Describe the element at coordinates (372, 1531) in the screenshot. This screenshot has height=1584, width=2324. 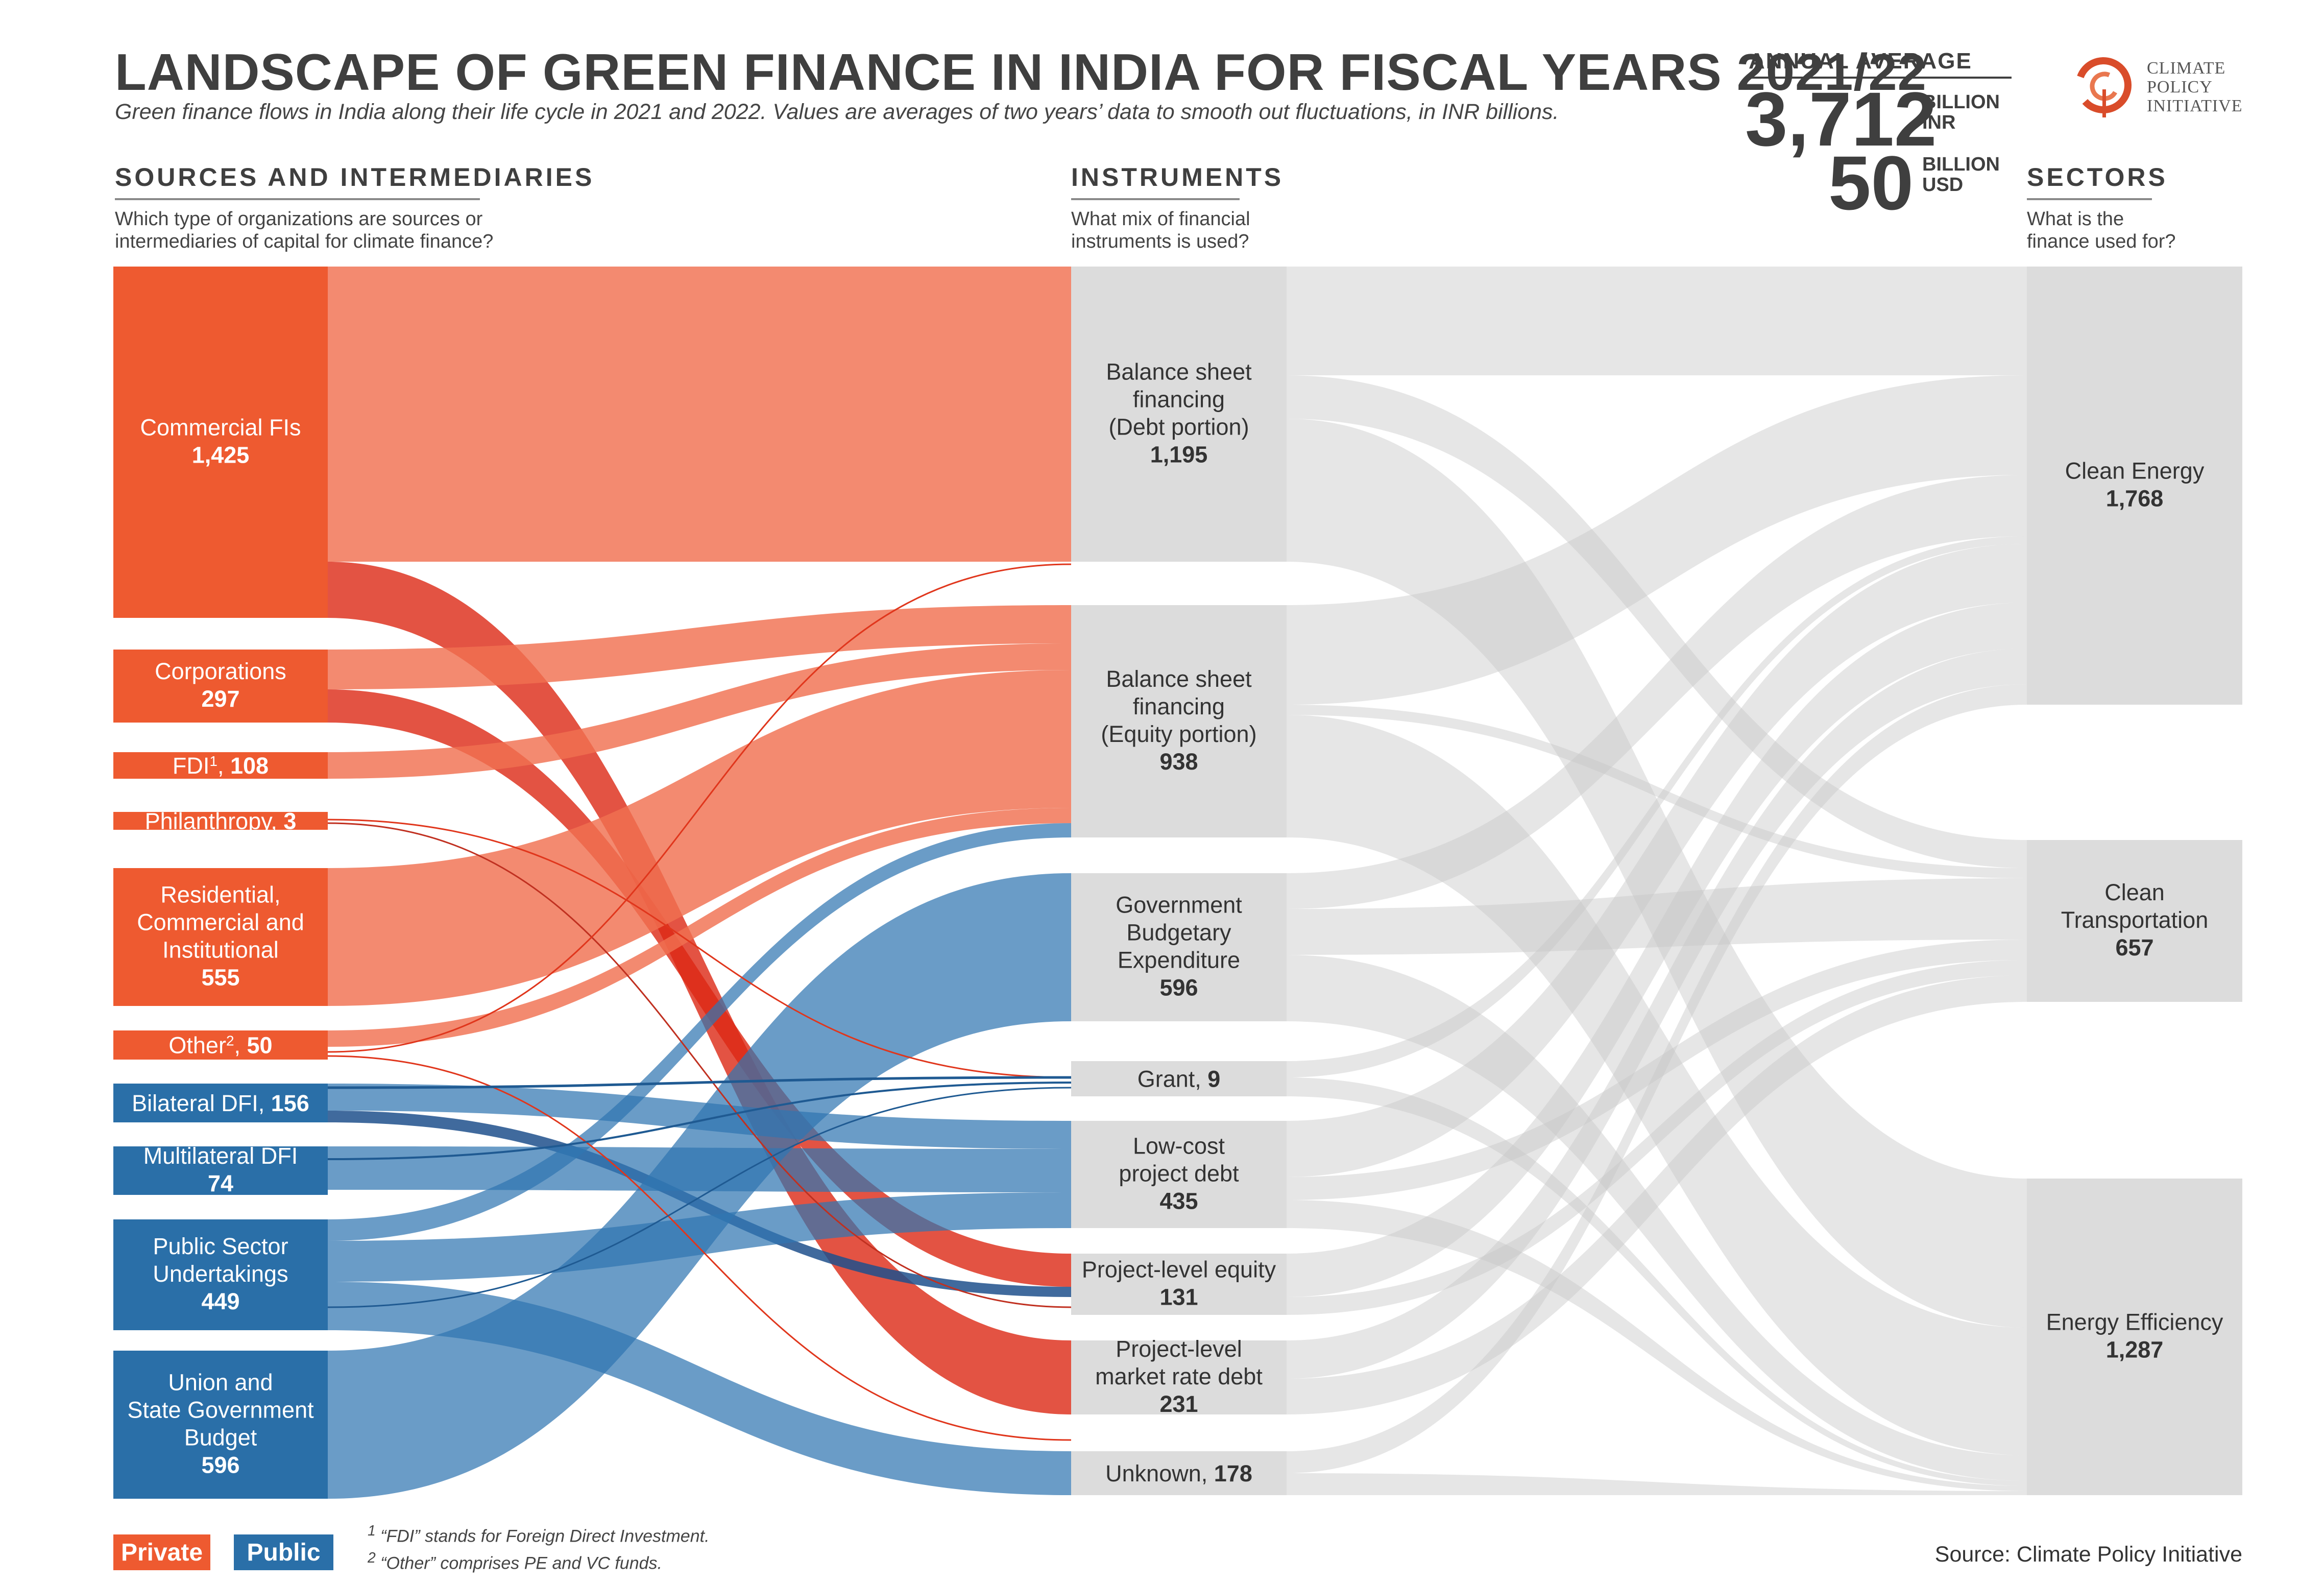
I see `footnote-1-mark: 1` at that location.